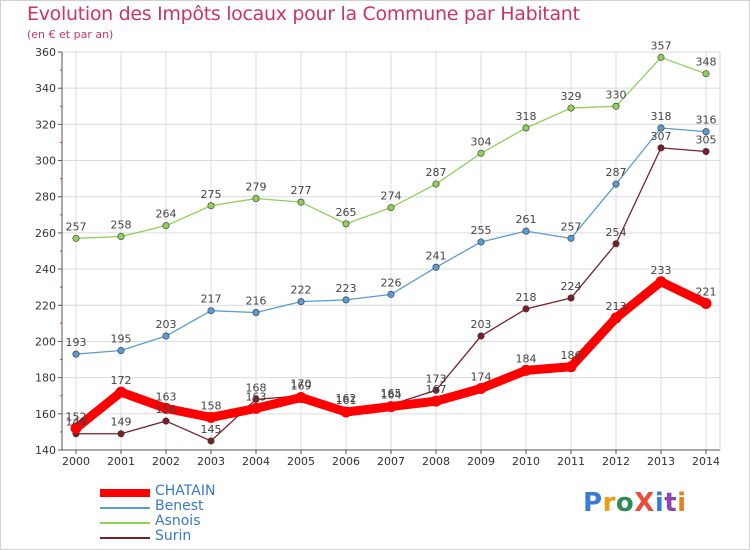 The width and height of the screenshot is (750, 550). What do you see at coordinates (121, 225) in the screenshot?
I see `data-label-asnois: 258` at bounding box center [121, 225].